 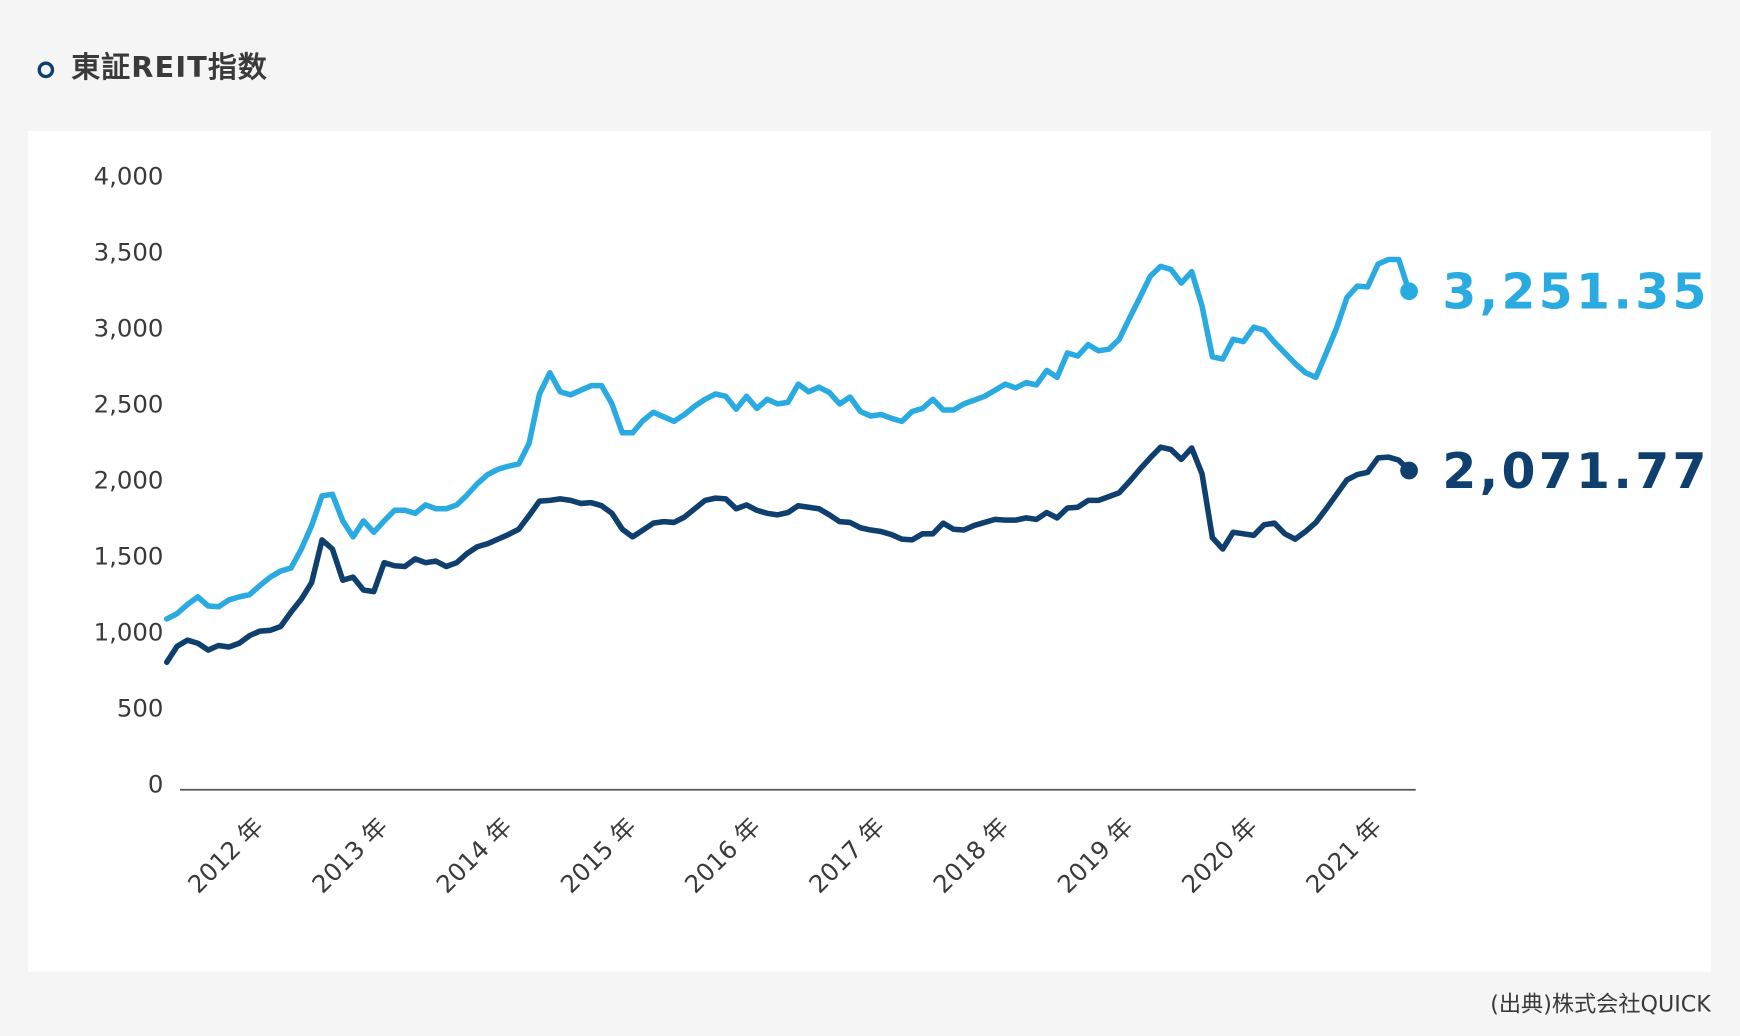 I want to click on chart-title: 東証REIT指数, so click(x=169, y=67).